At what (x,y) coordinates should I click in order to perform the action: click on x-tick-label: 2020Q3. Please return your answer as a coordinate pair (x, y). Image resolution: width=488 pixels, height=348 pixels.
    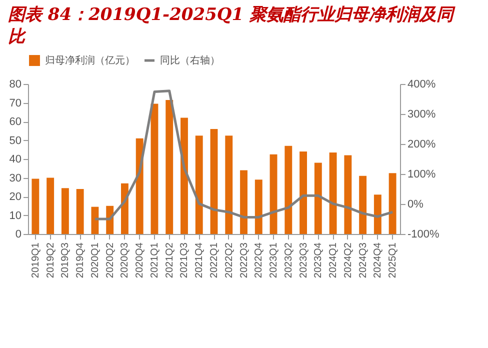
    Looking at the image, I should click on (125, 260).